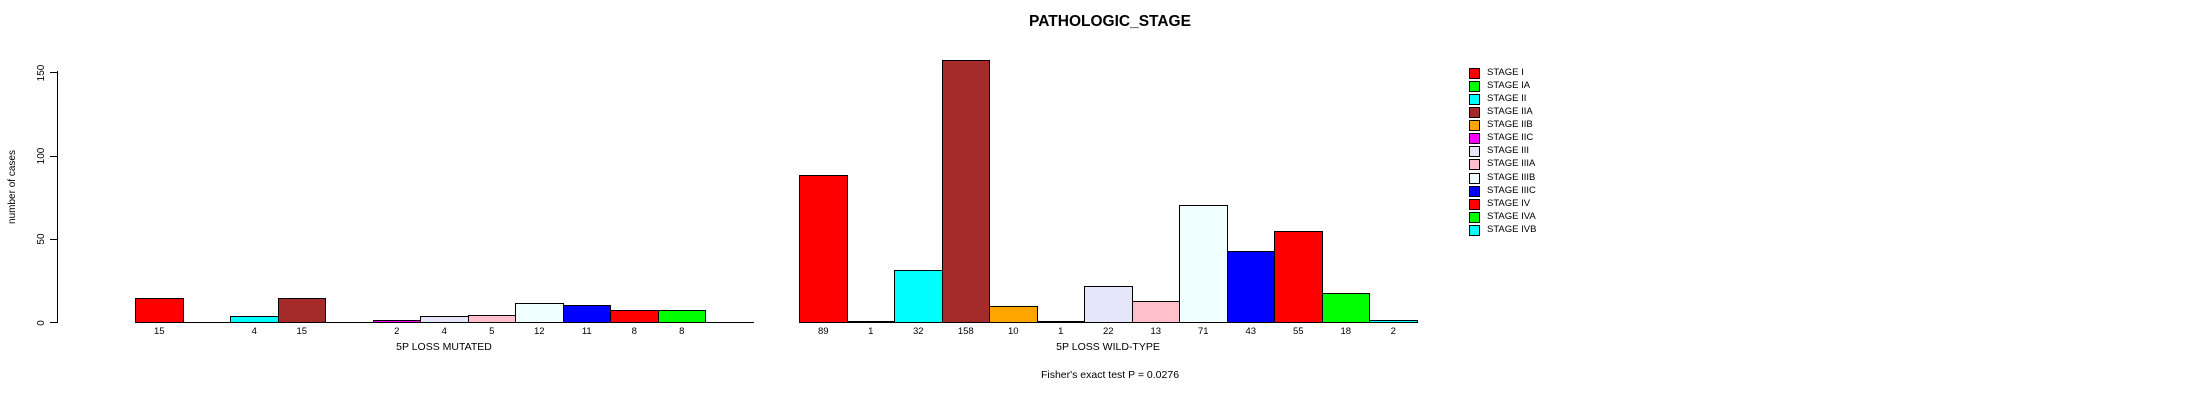 This screenshot has height=400, width=2190. I want to click on x-axis-label-mutated: 5P LOSS MUTATED, so click(444, 347).